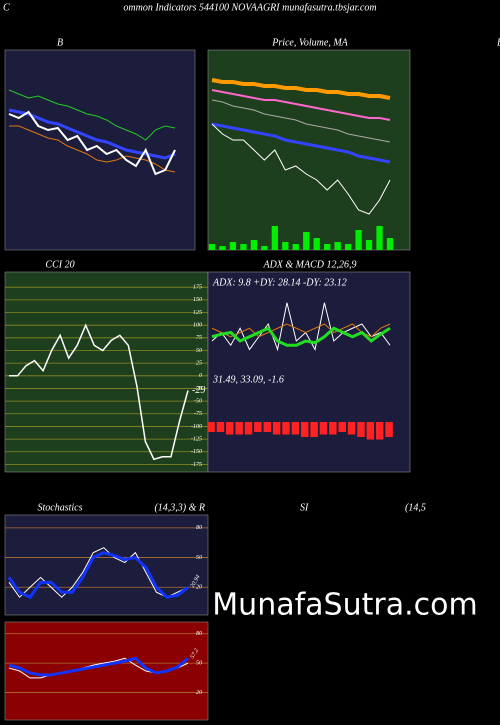 This screenshot has height=725, width=500. What do you see at coordinates (197, 300) in the screenshot?
I see `y-tick-label: 150` at bounding box center [197, 300].